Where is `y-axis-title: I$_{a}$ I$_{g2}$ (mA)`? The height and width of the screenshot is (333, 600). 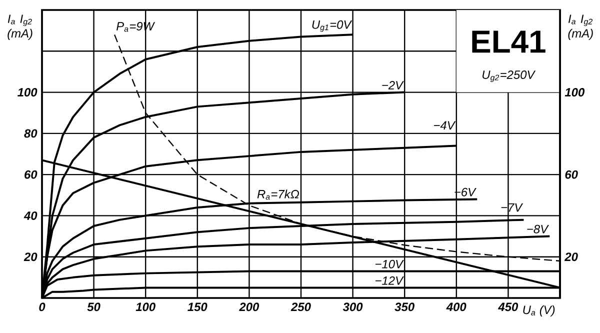
y-axis-title: I$_{a}$ I$_{g2}$ (mA) is located at coordinates (20, 27).